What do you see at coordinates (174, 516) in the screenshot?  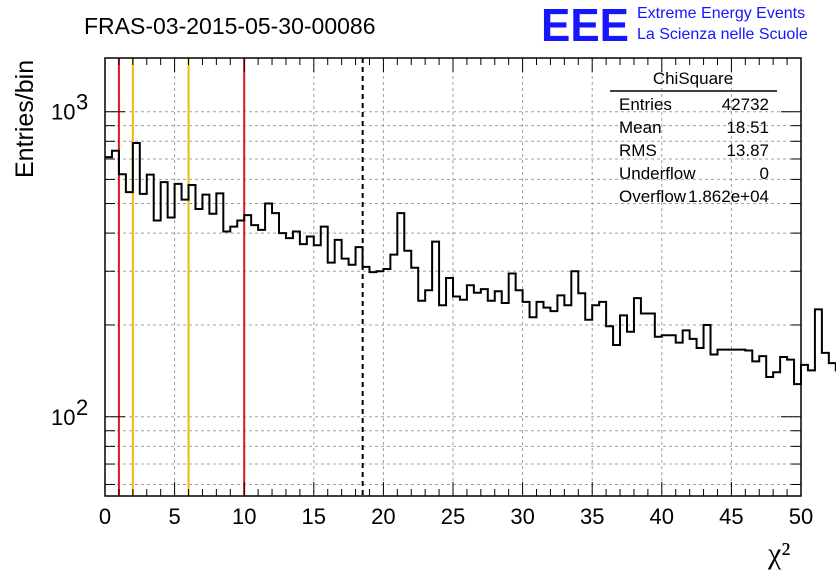 I see `x-tick-label: 5` at bounding box center [174, 516].